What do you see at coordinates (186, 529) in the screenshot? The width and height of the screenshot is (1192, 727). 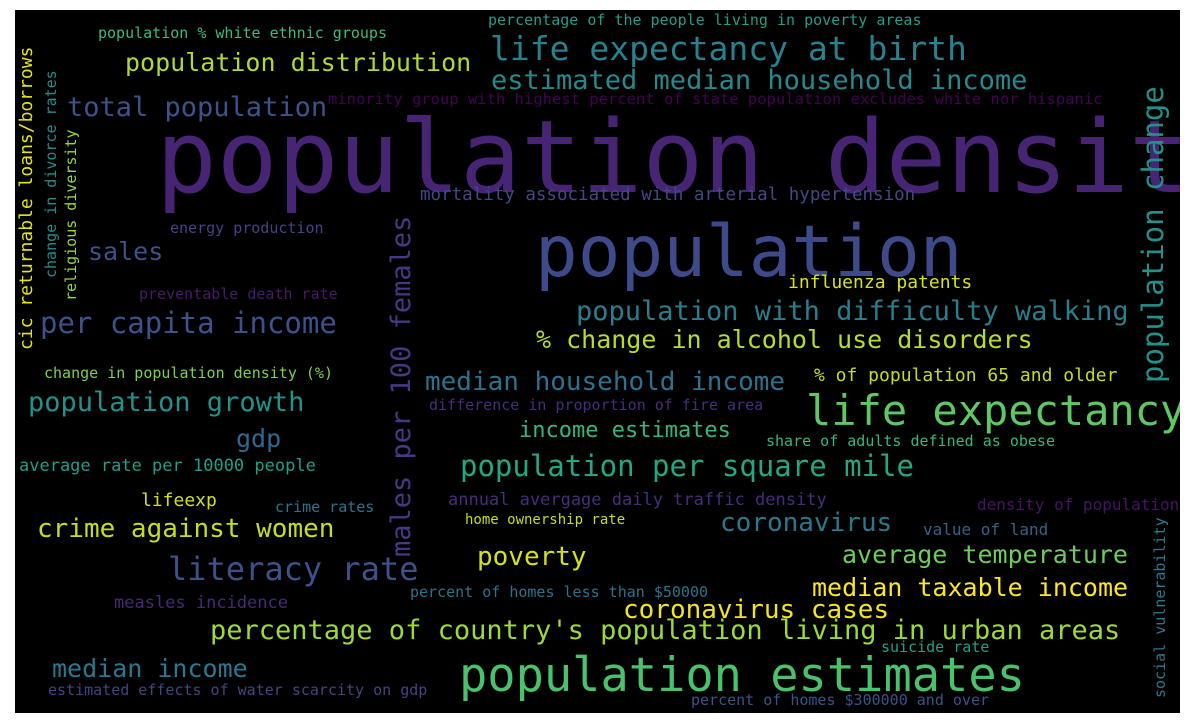 I see `word-crime-against-women: crime against women` at bounding box center [186, 529].